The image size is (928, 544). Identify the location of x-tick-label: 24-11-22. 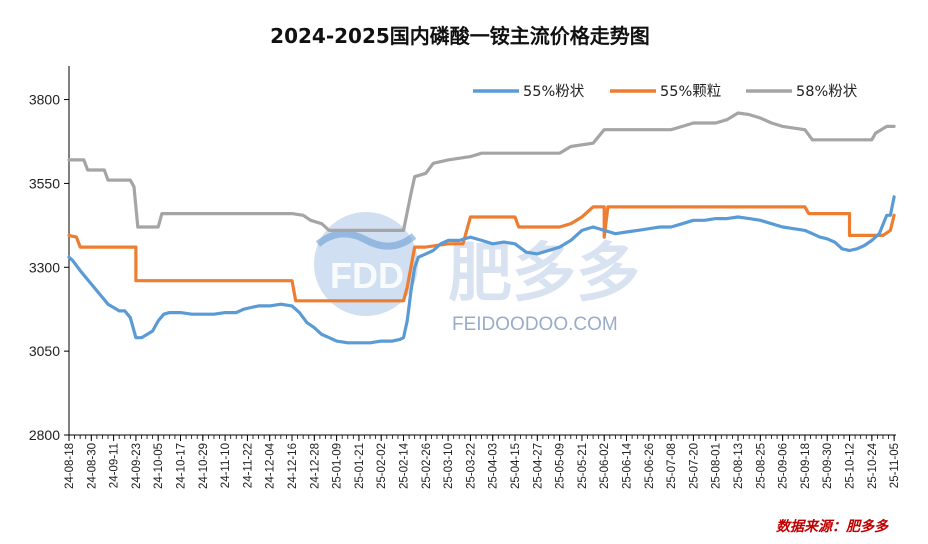
(248, 465).